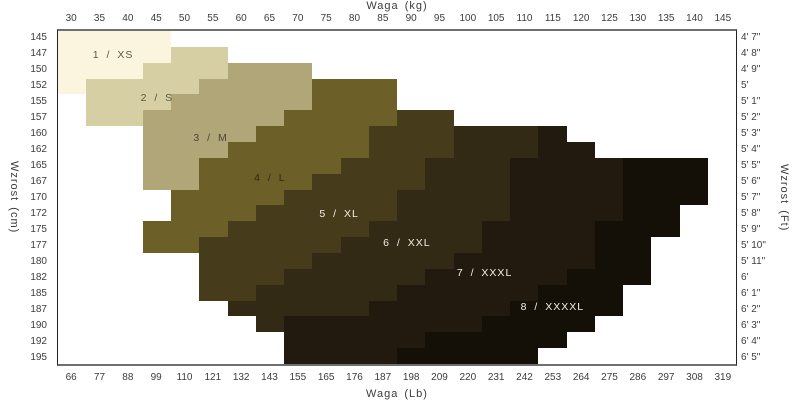 The image size is (800, 406). I want to click on tick-label-lb: 121, so click(213, 377).